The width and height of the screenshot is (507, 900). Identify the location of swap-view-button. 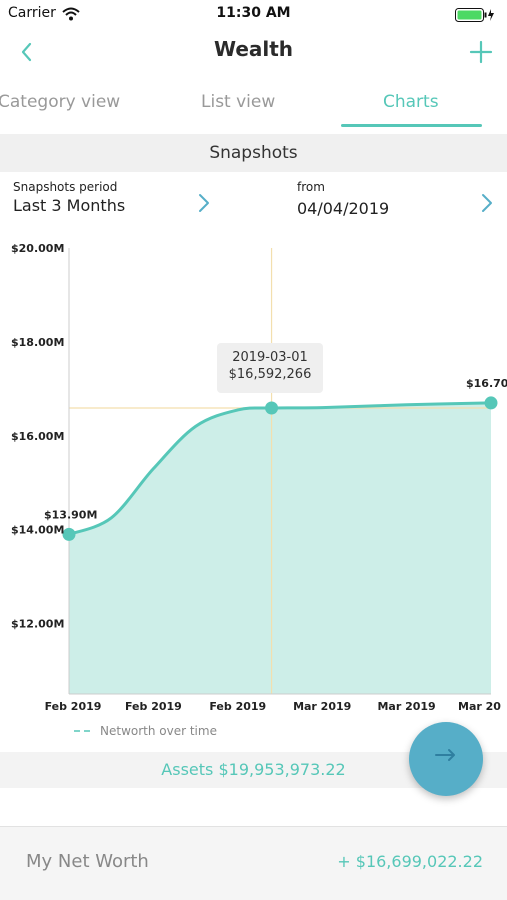
(446, 759).